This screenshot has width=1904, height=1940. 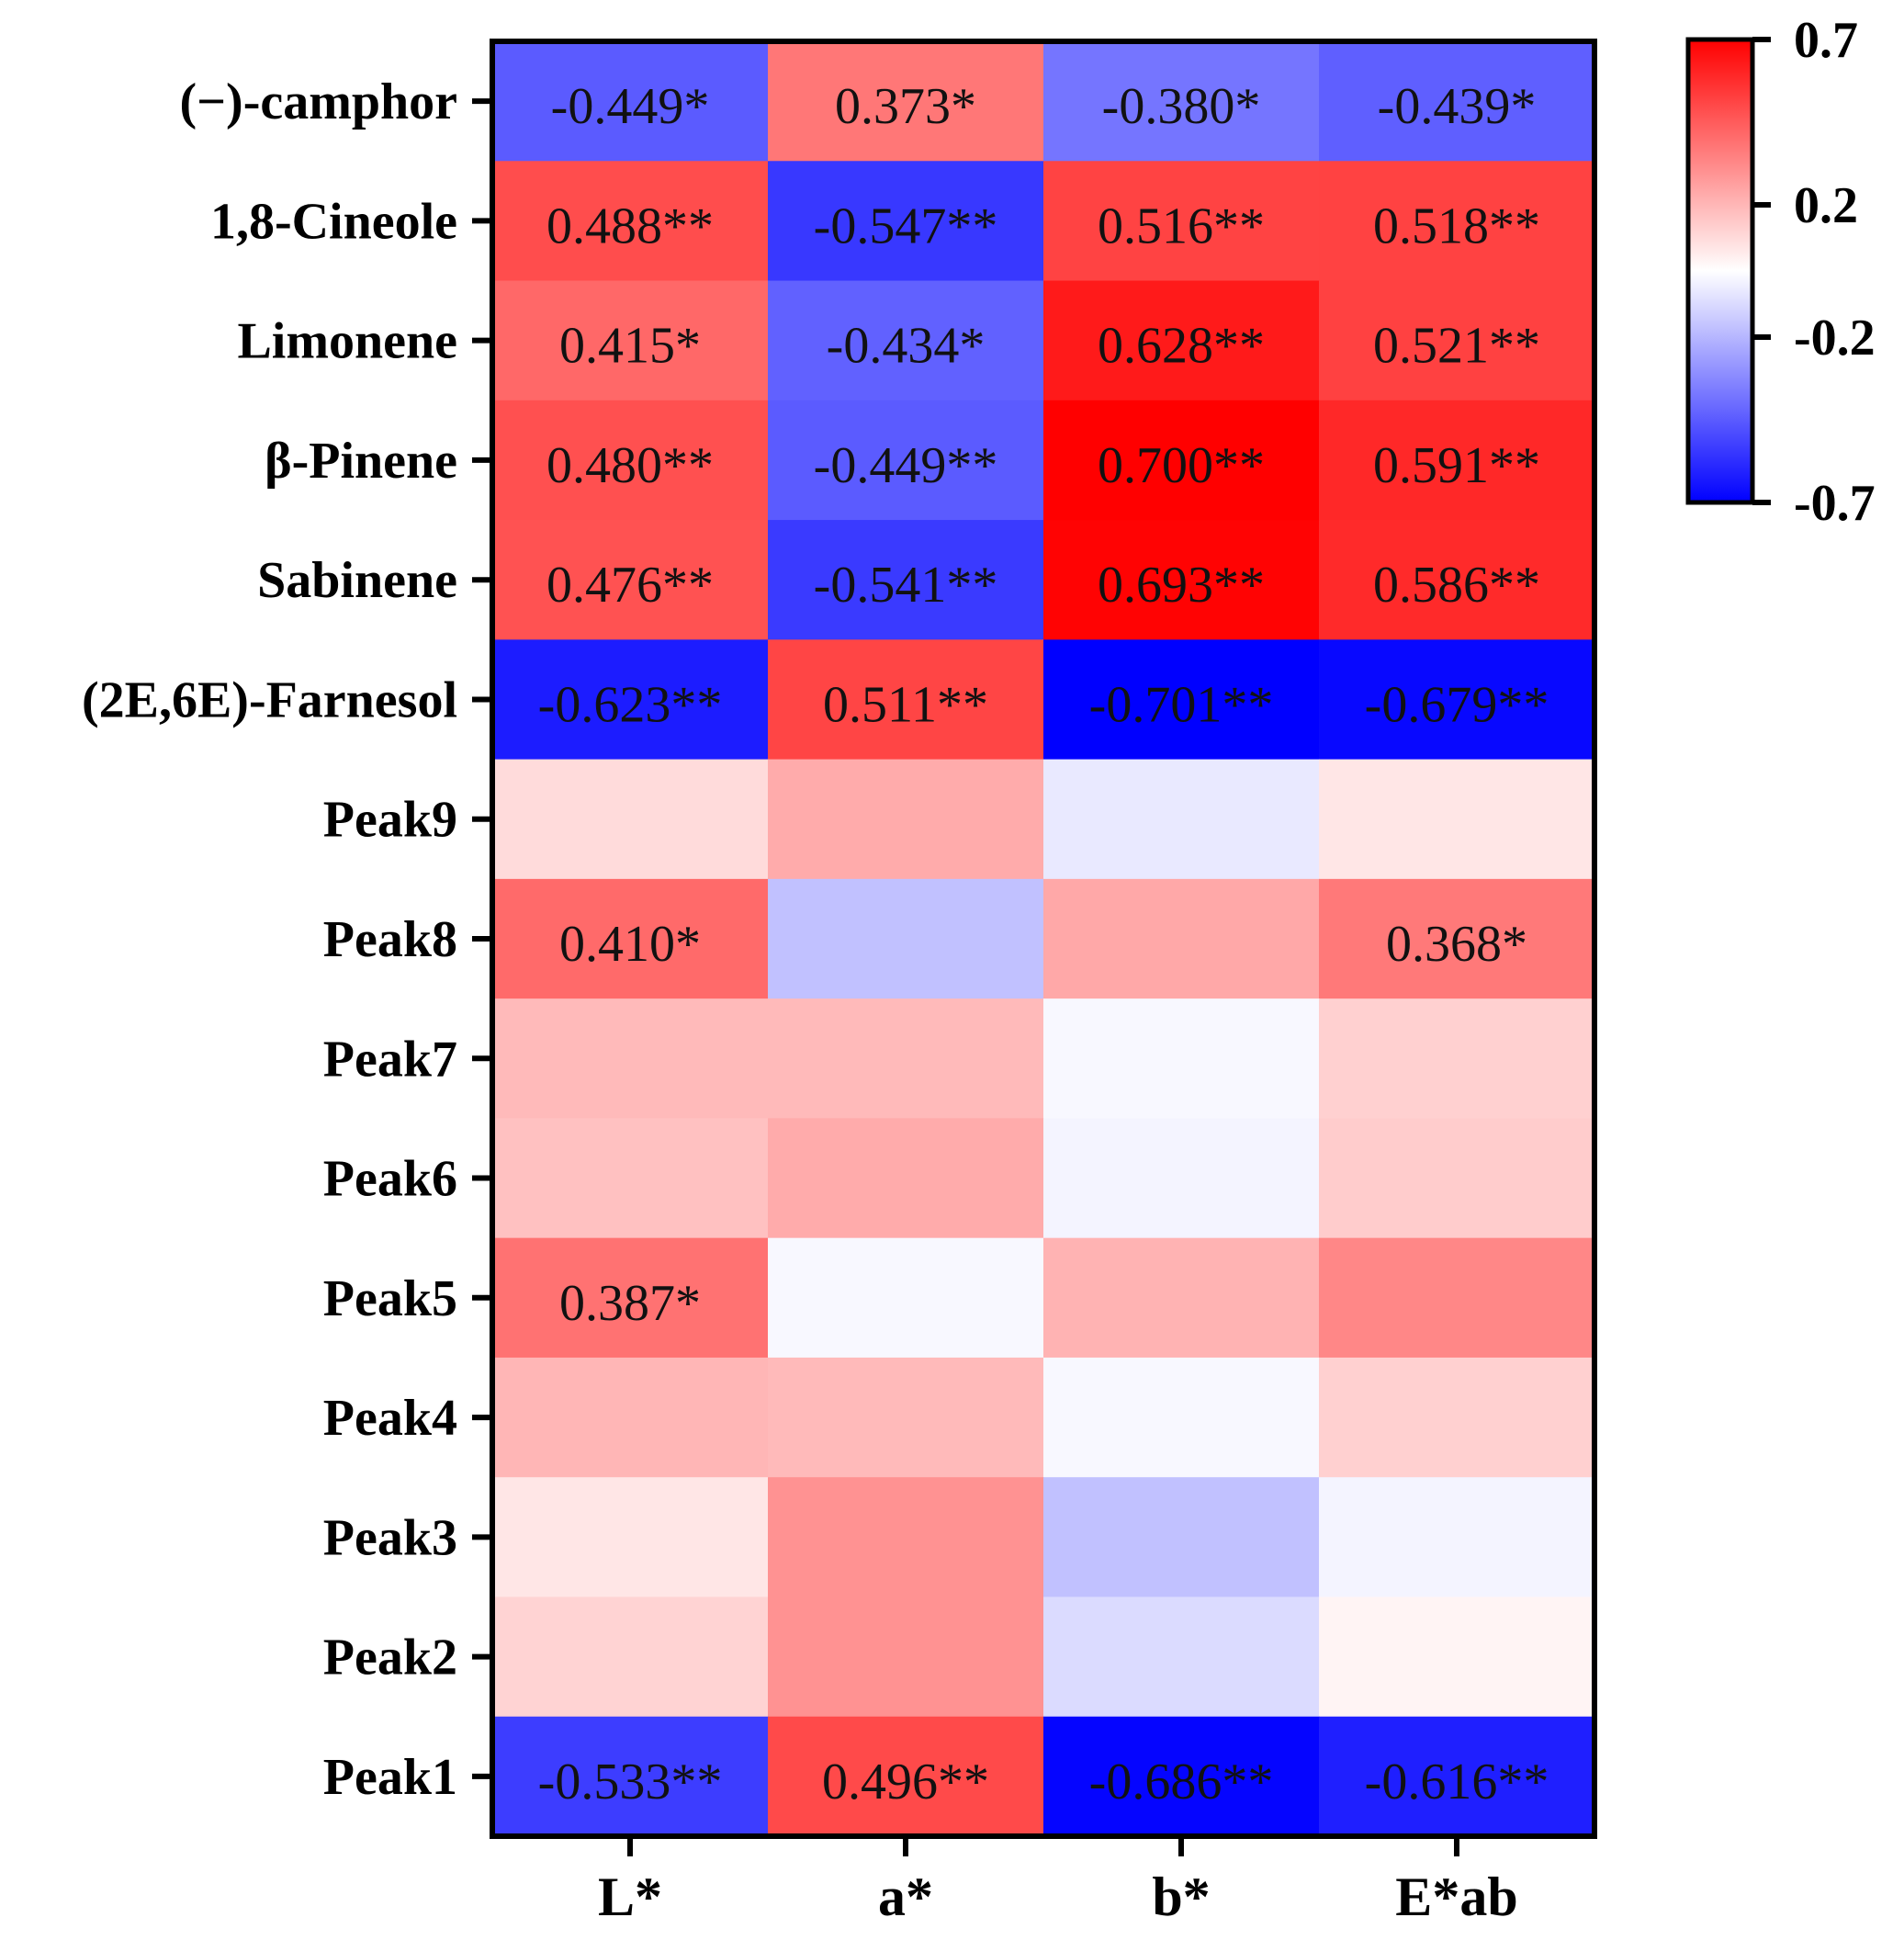 What do you see at coordinates (347, 341) in the screenshot?
I see `row-label: Limonene` at bounding box center [347, 341].